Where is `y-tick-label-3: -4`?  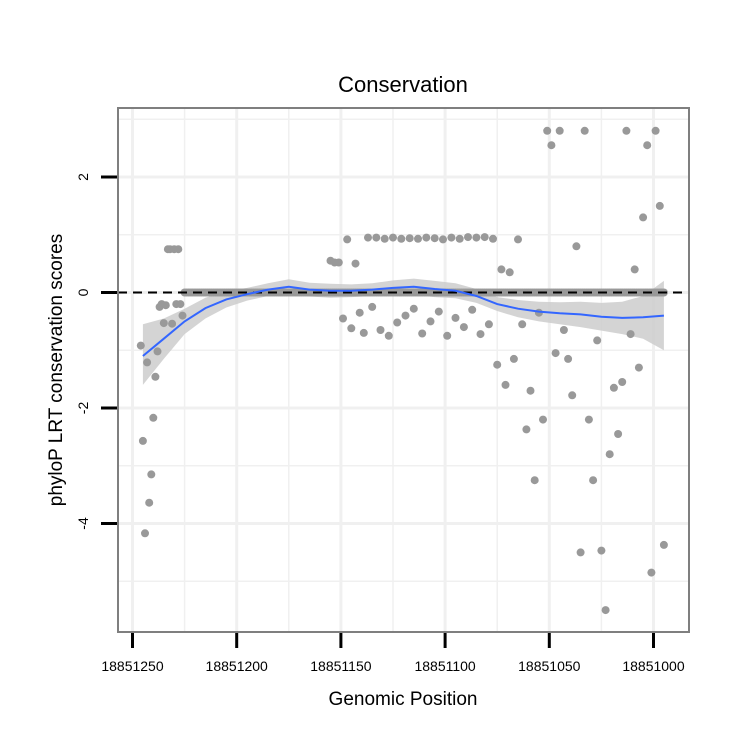 y-tick-label-3: -4 is located at coordinates (83, 523).